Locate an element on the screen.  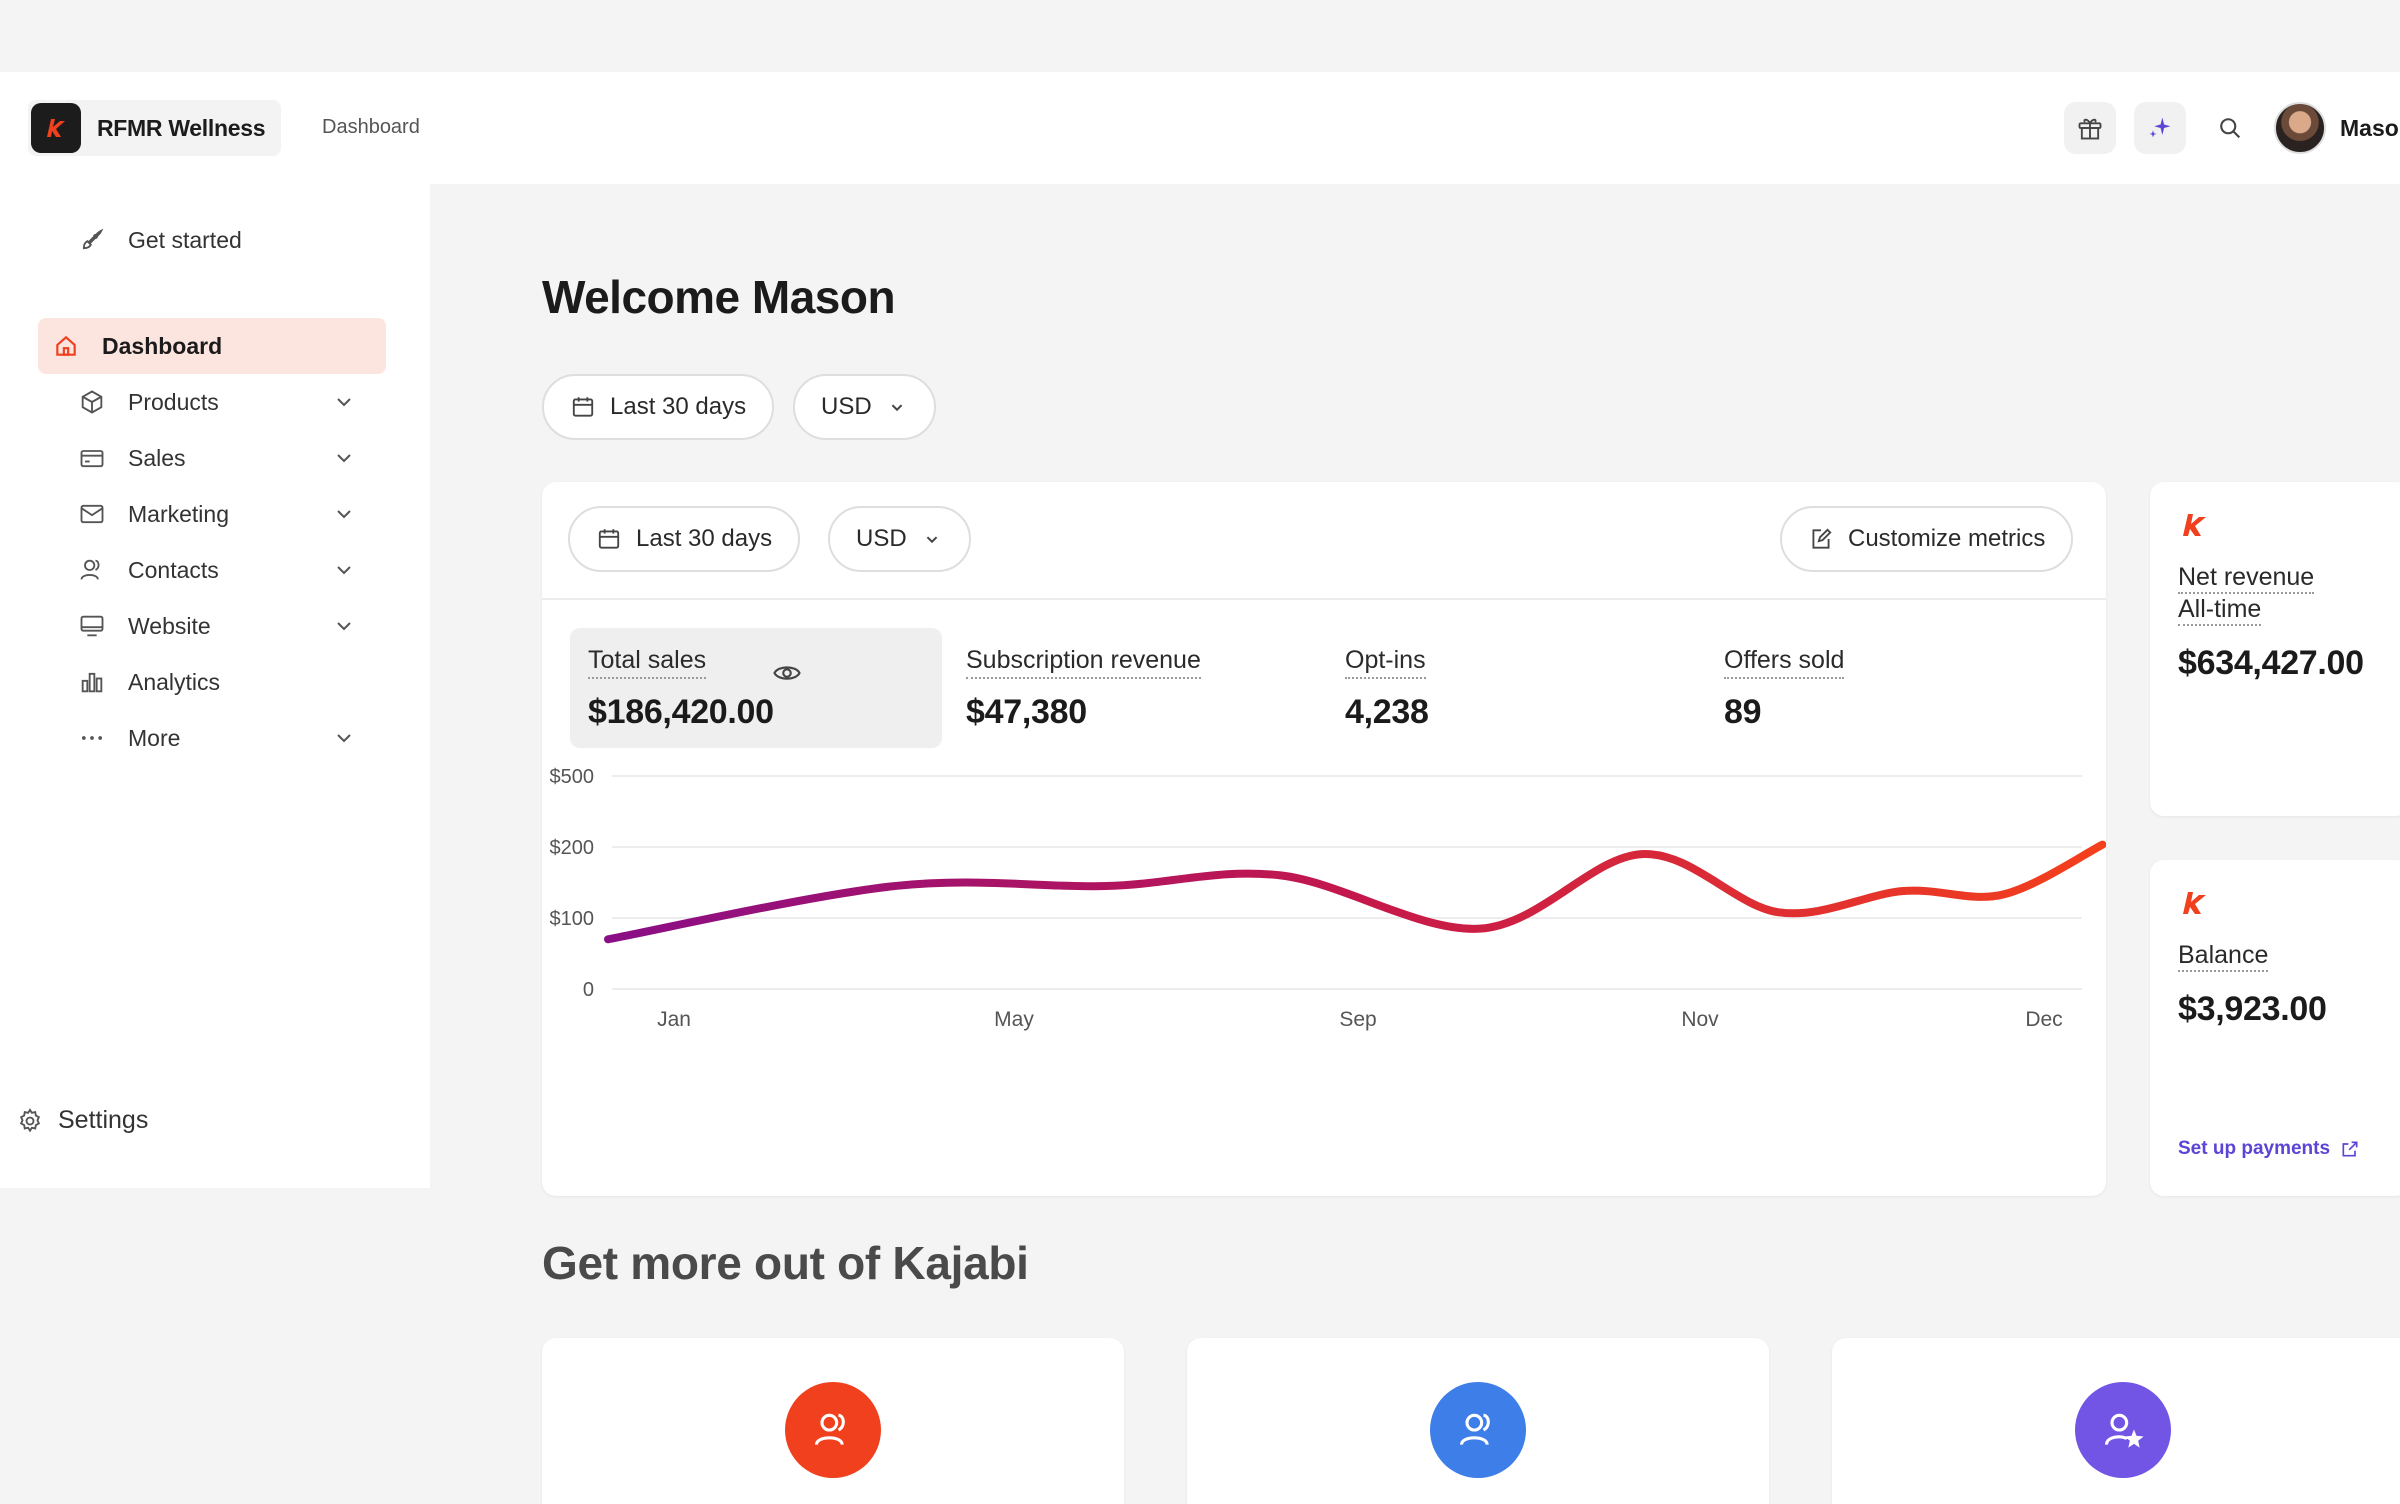
bar-chart-icon is located at coordinates (92, 682).